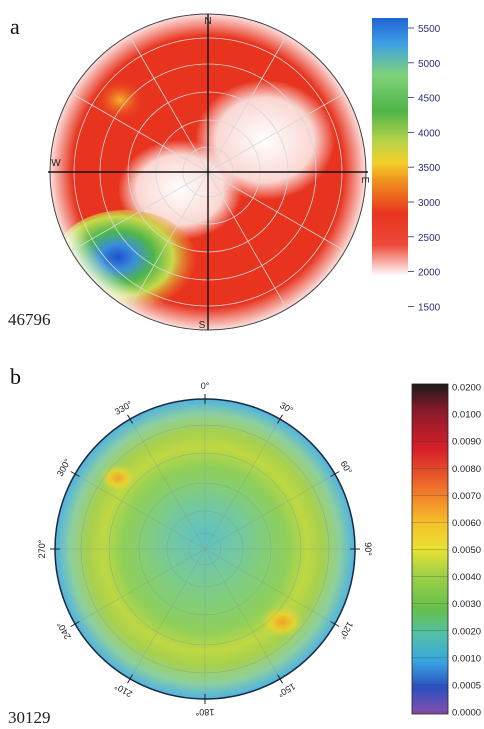 This screenshot has height=729, width=484. I want to click on panel-b-angle-label: 90°, so click(368, 549).